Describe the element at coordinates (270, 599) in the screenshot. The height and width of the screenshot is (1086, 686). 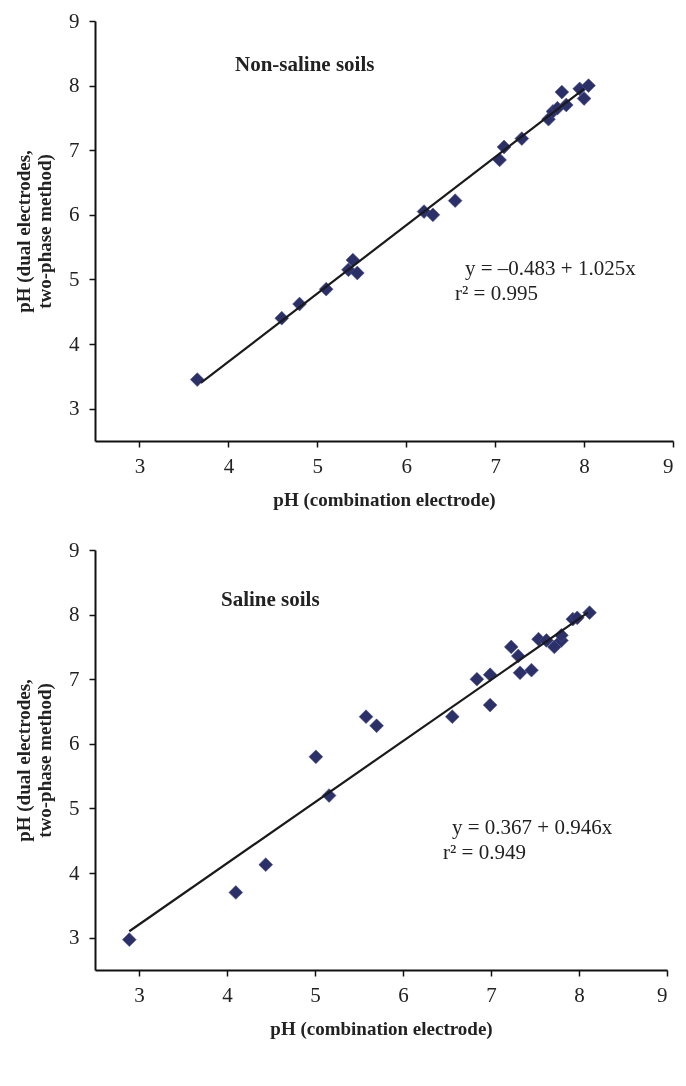
I see `text: Saline soils` at that location.